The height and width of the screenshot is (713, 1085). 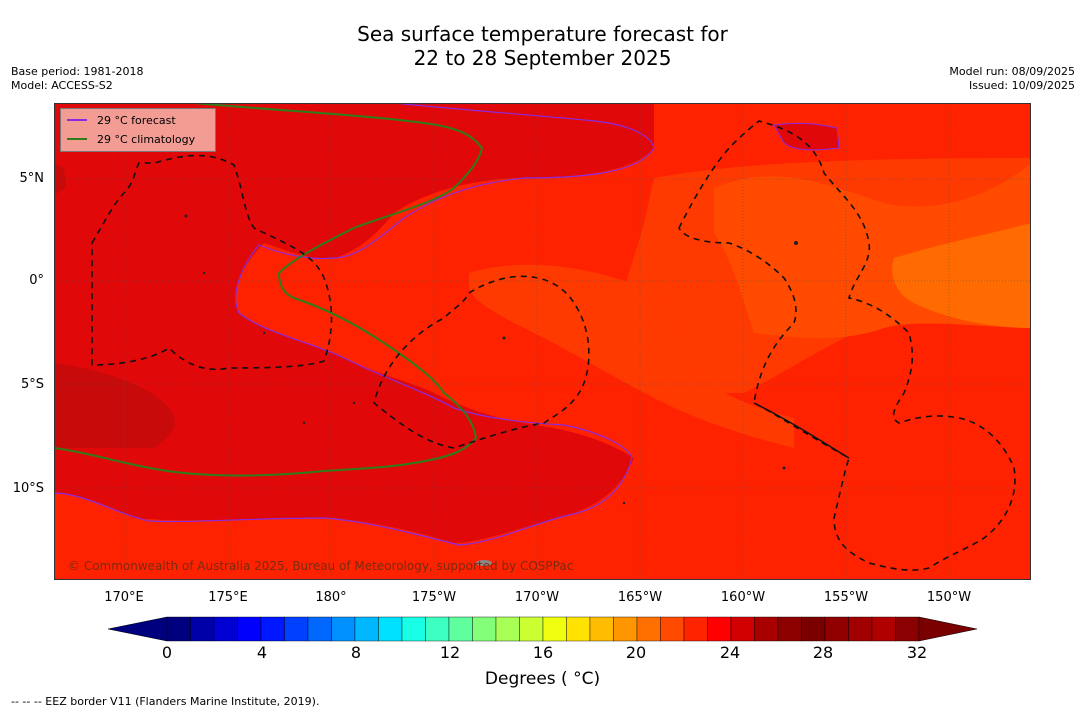 What do you see at coordinates (481, 362) in the screenshot?
I see `eez-border-central` at bounding box center [481, 362].